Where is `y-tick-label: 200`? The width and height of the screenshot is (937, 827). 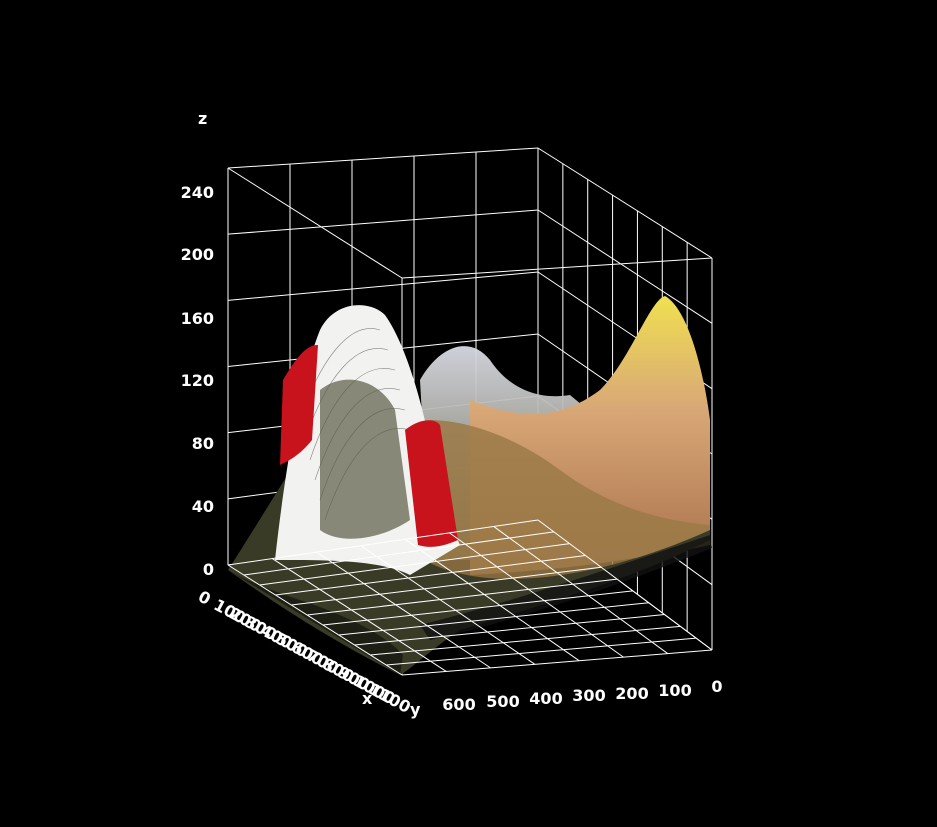 y-tick-label: 200 is located at coordinates (631, 693).